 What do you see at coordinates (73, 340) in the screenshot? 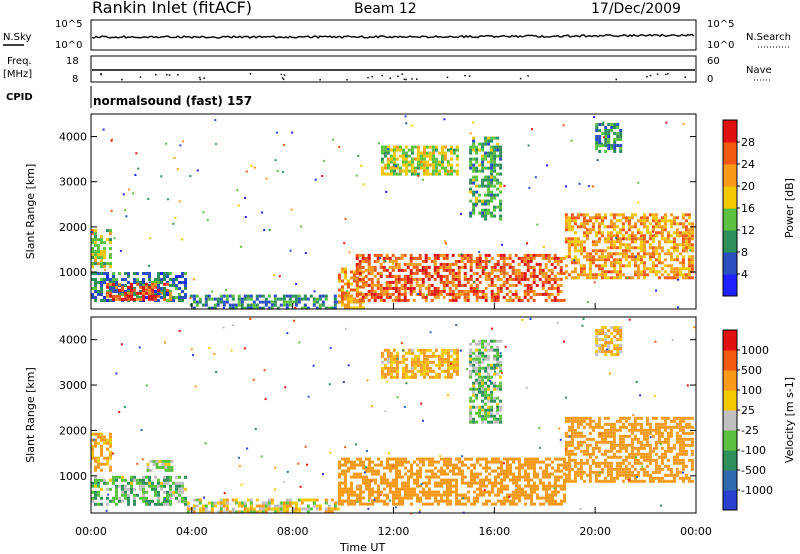
I see `y-tick-label: 4000` at bounding box center [73, 340].